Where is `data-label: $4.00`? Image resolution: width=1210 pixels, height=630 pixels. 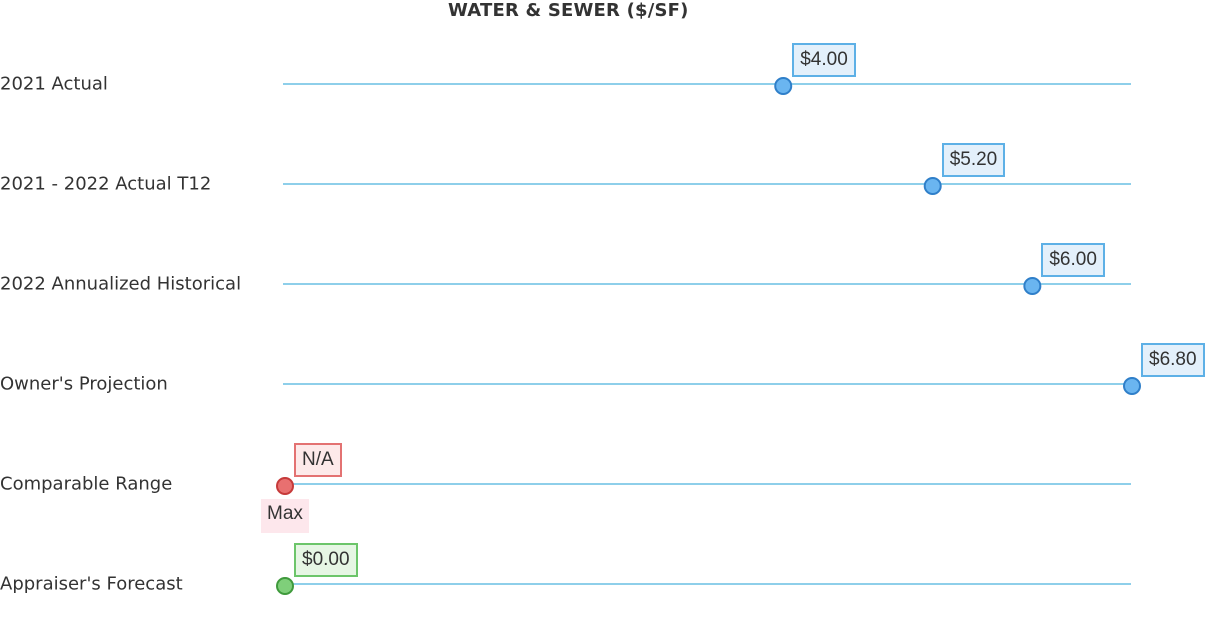 data-label: $4.00 is located at coordinates (824, 60).